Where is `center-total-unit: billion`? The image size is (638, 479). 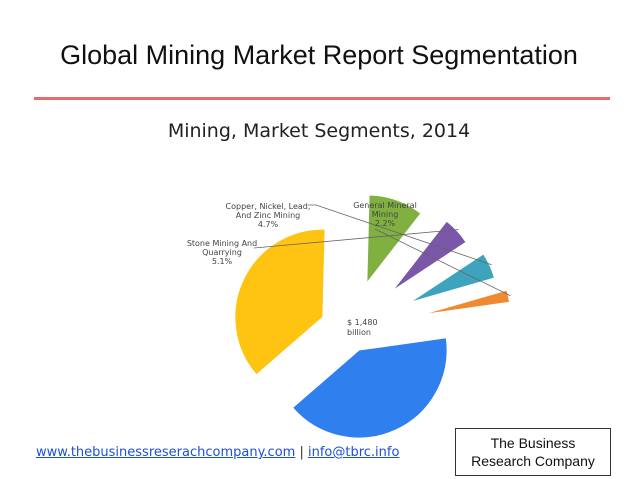
center-total-unit: billion is located at coordinates (359, 332).